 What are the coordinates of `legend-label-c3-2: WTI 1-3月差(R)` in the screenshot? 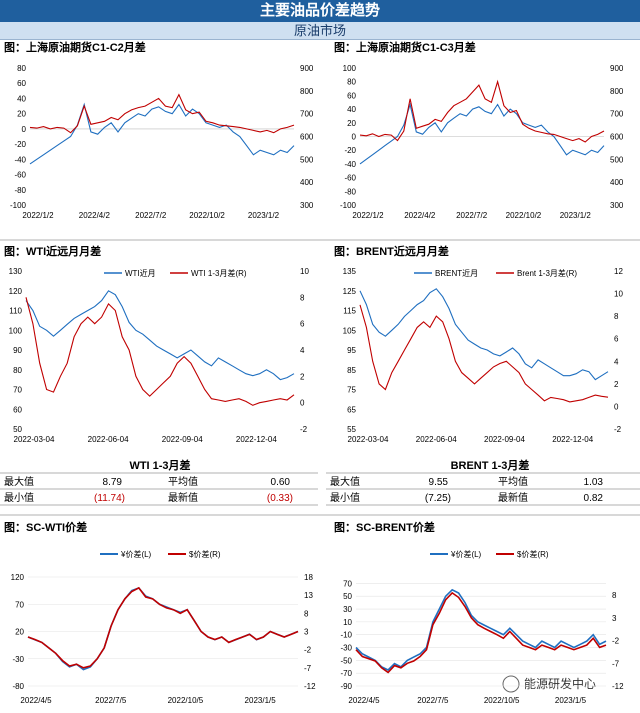 It's located at (219, 273).